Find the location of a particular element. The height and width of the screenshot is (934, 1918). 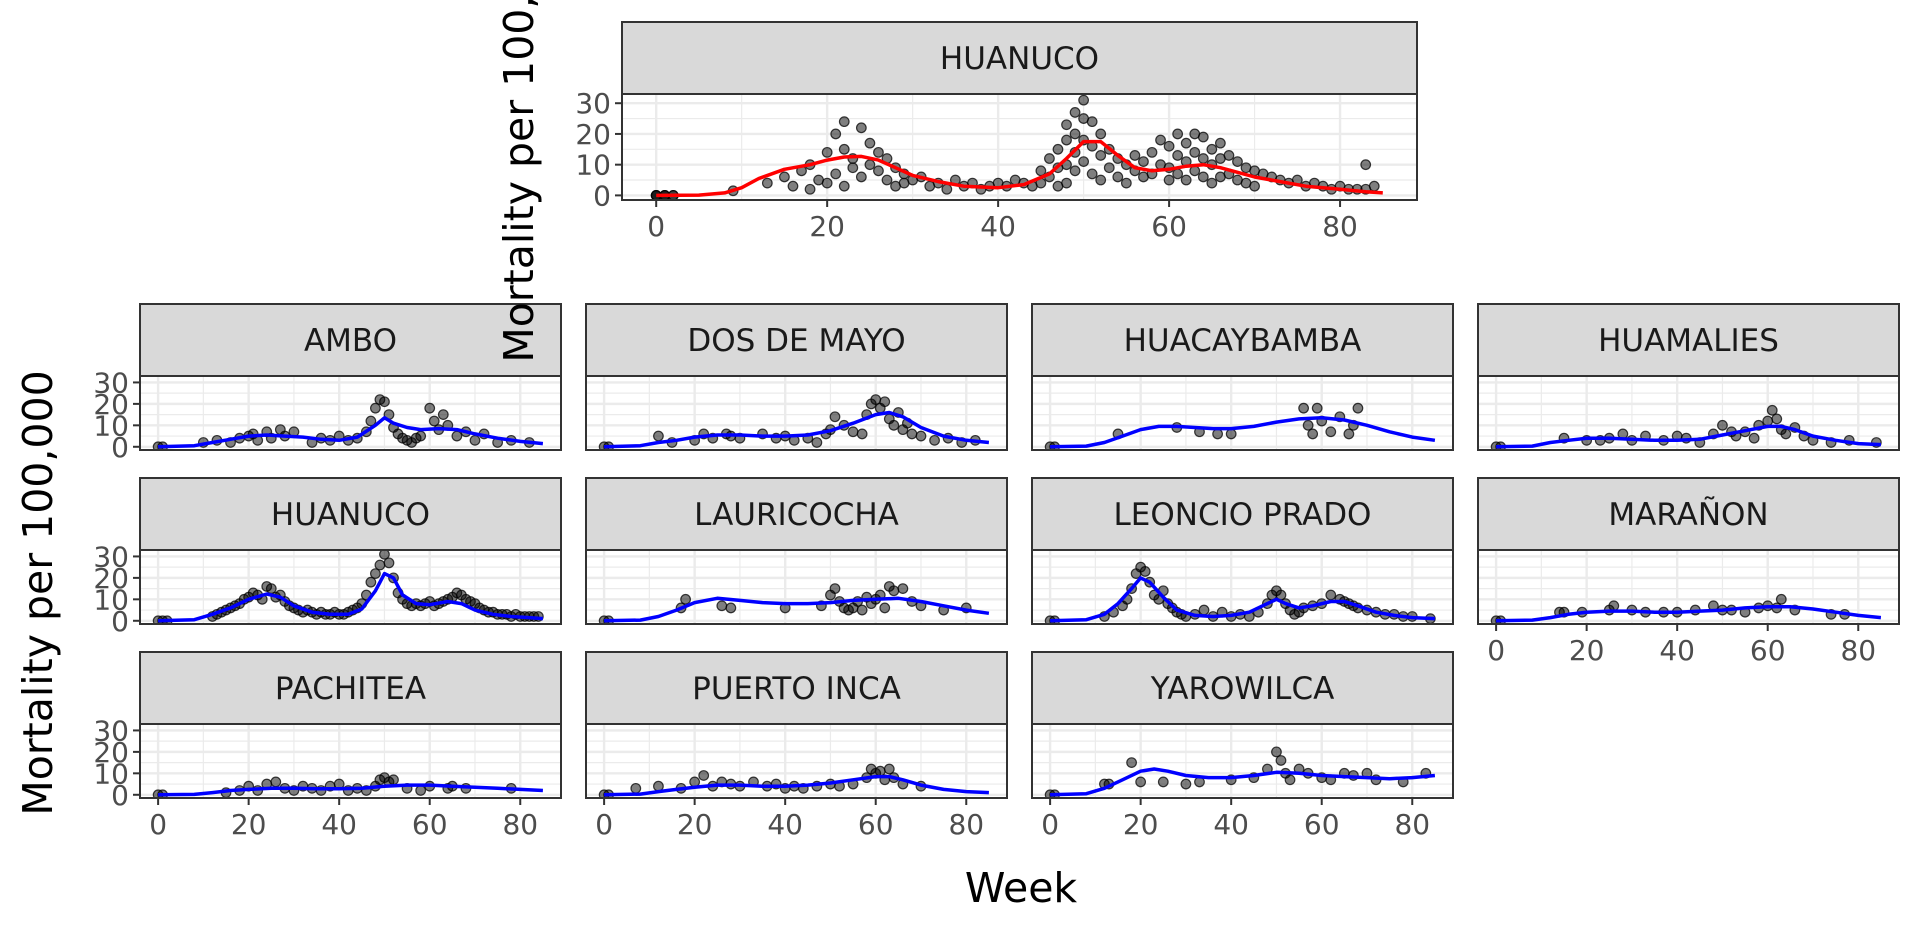

x-tick-label: 0 is located at coordinates (158, 824).